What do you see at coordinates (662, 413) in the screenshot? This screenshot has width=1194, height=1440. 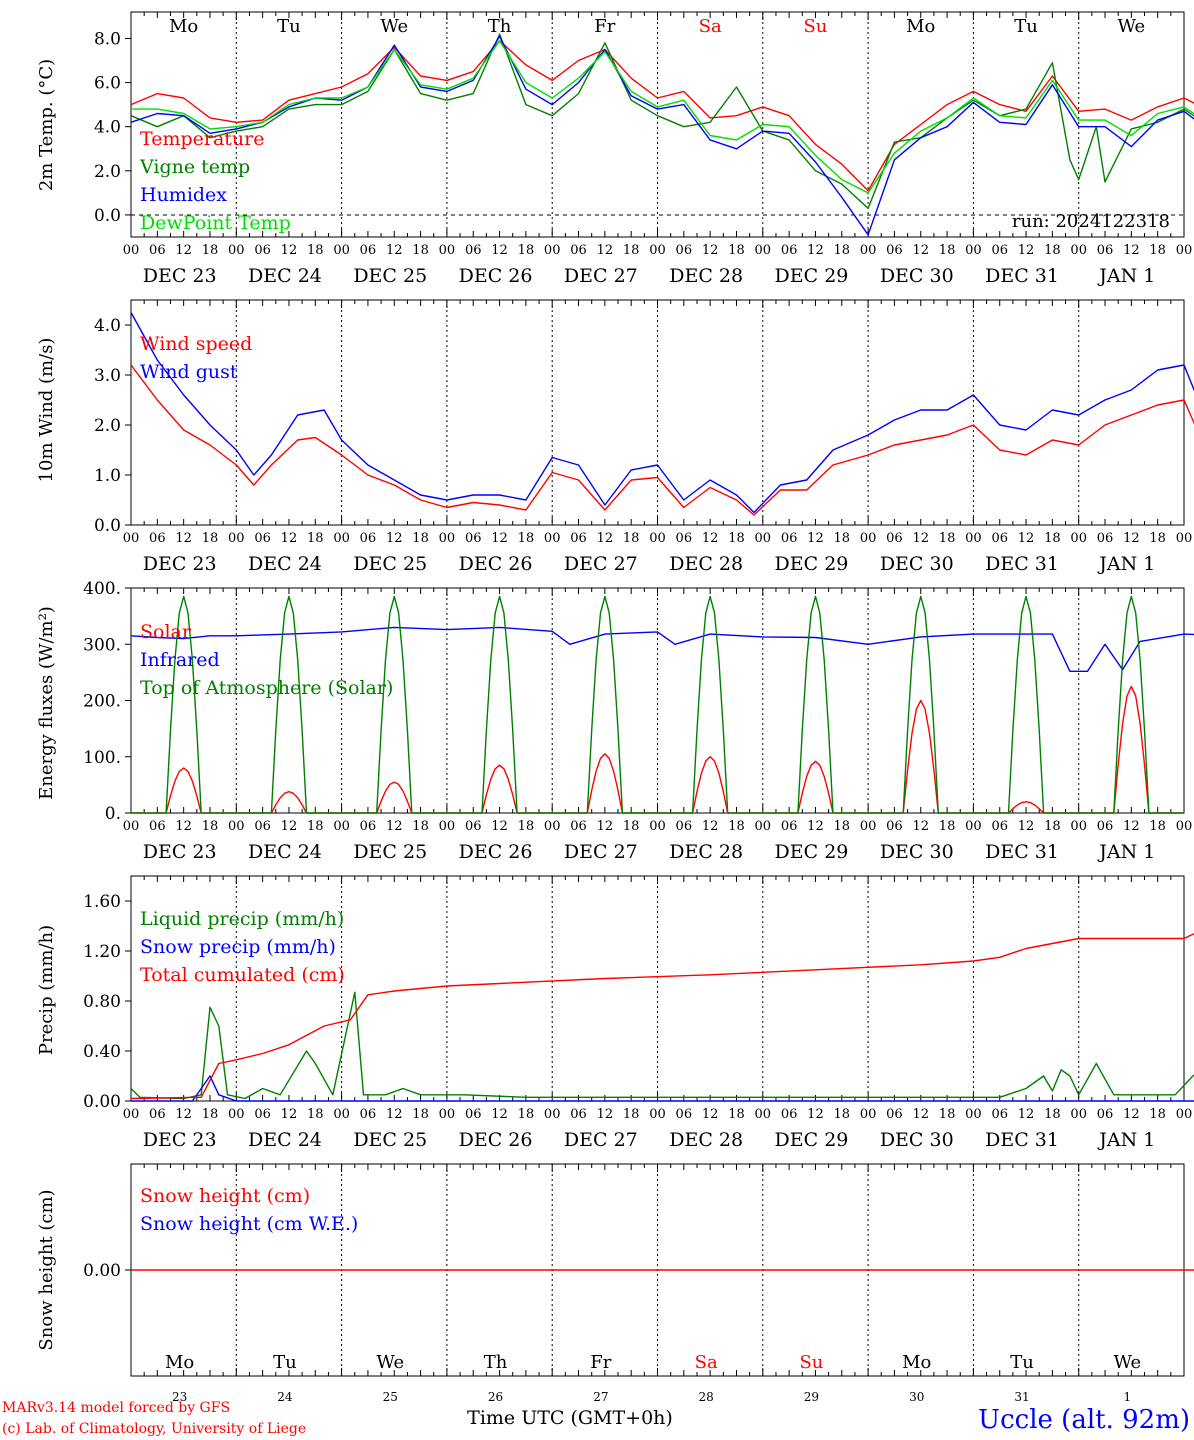 I see `series-line-wind-gust` at bounding box center [662, 413].